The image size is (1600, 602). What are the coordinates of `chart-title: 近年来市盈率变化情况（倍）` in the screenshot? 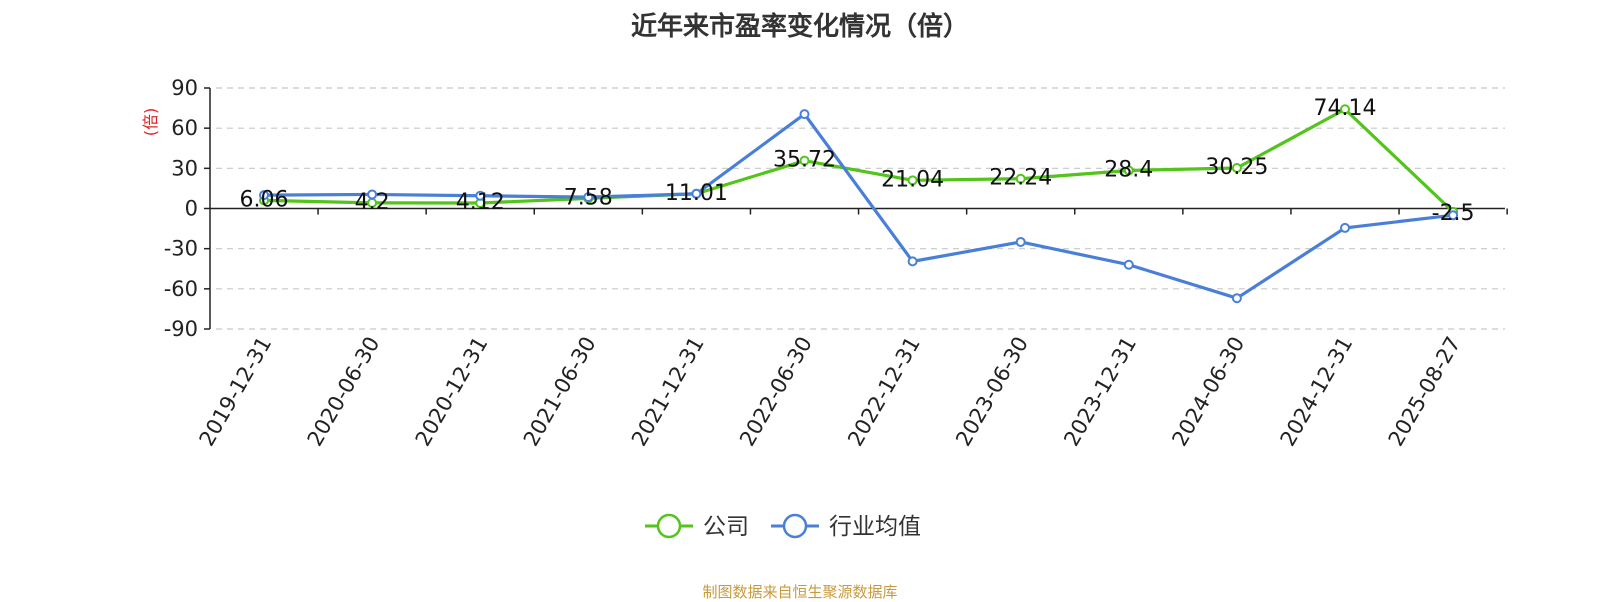 It's located at (799, 27).